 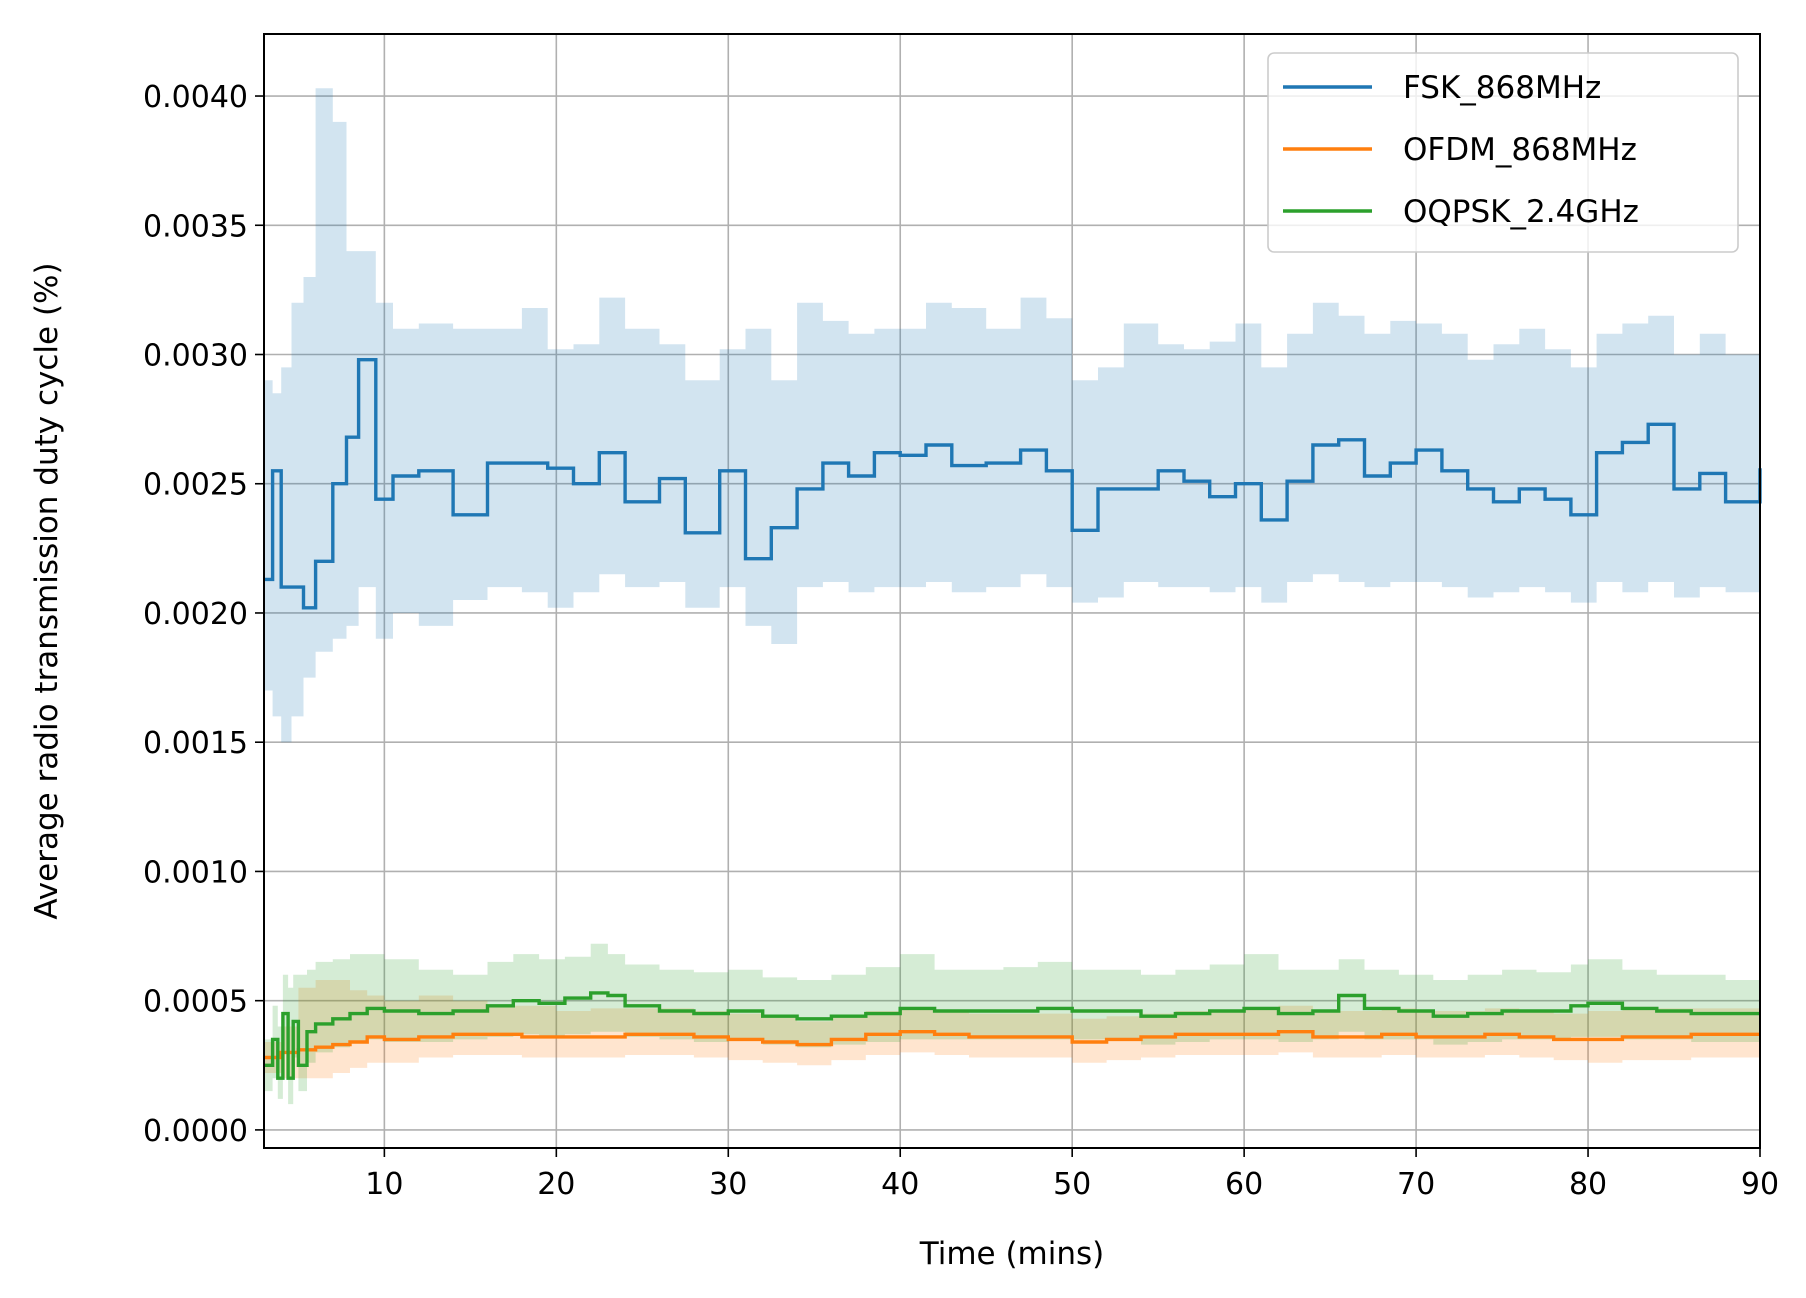 I want to click on line-oqpsk-2-4ghz, so click(x=1012, y=1035).